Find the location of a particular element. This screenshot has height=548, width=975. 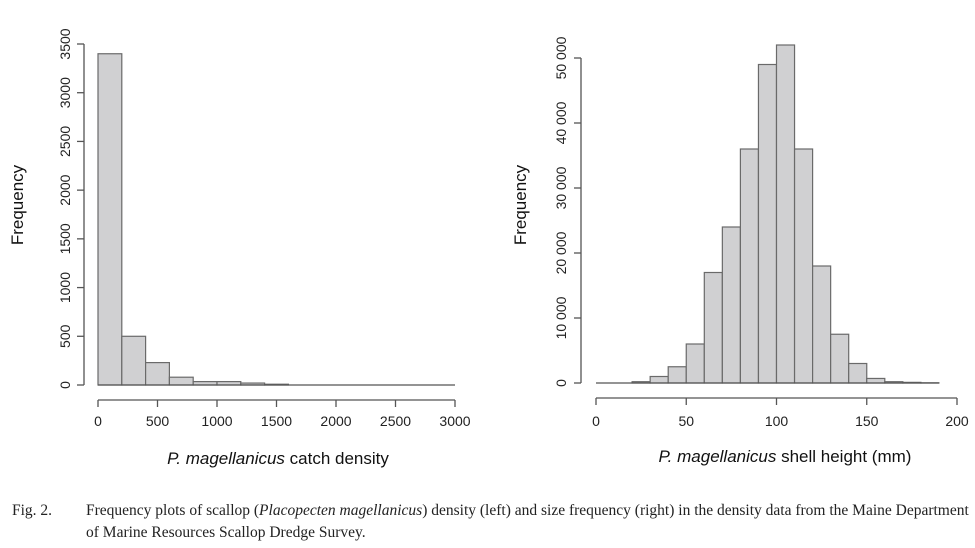

left-x-tick-label: 2000 is located at coordinates (335, 421).